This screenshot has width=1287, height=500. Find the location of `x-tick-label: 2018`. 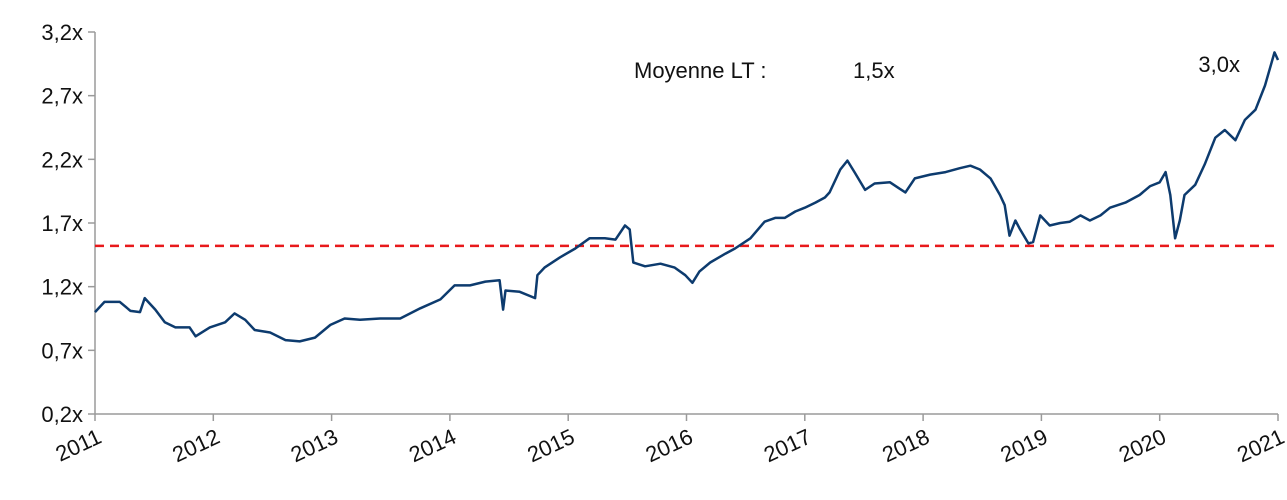

x-tick-label: 2018 is located at coordinates (905, 445).